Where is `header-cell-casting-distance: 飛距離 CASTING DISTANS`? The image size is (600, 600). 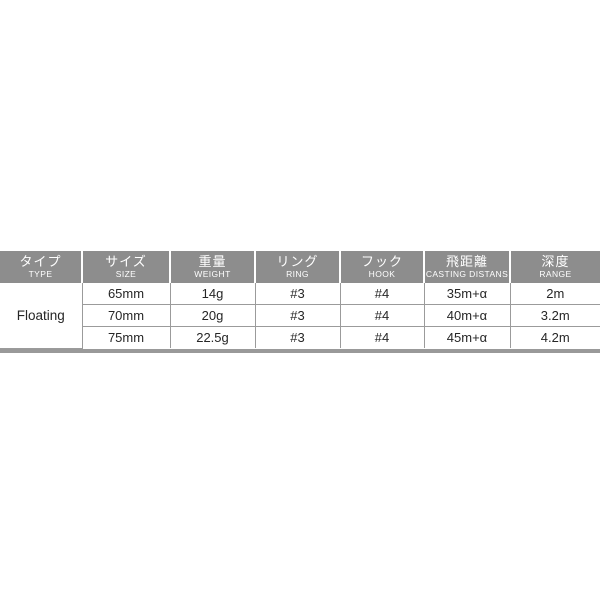 header-cell-casting-distance: 飛距離 CASTING DISTANS is located at coordinates (467, 267).